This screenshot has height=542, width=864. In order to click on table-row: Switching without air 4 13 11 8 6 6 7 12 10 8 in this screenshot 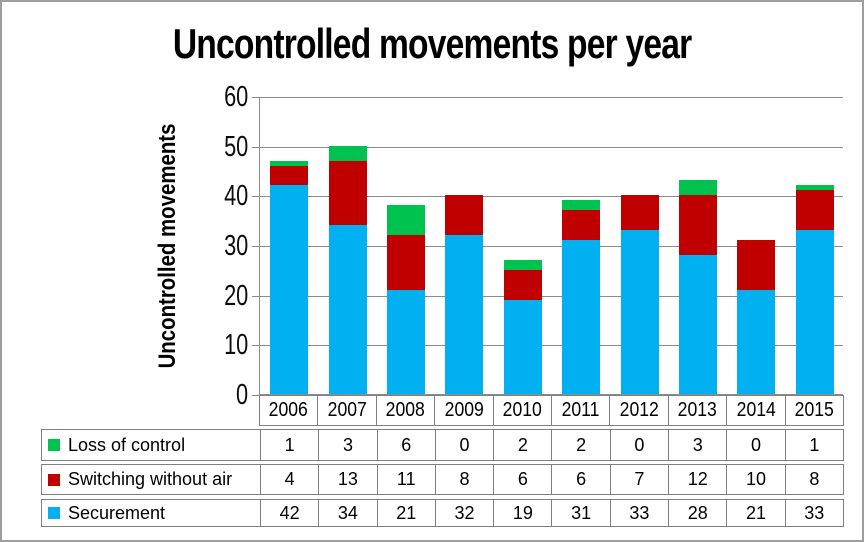, I will do `click(442, 479)`.